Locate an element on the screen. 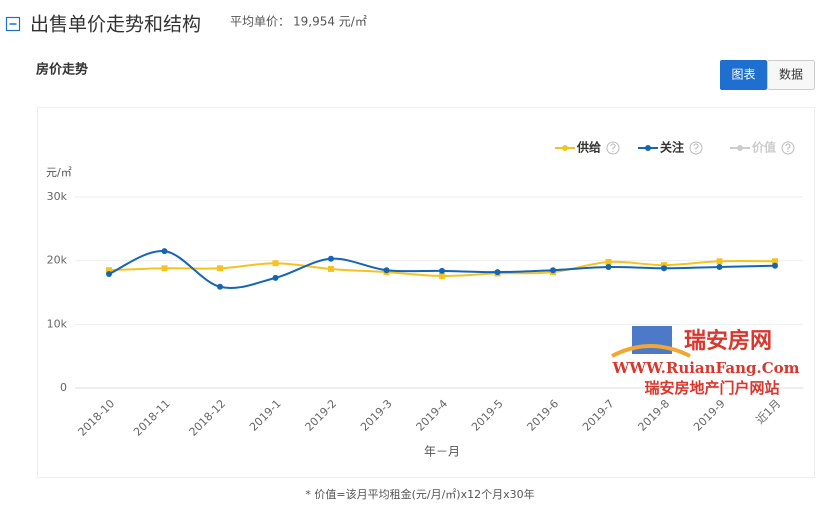  watermark-url: WWW.RuianFang.Com is located at coordinates (705, 368).